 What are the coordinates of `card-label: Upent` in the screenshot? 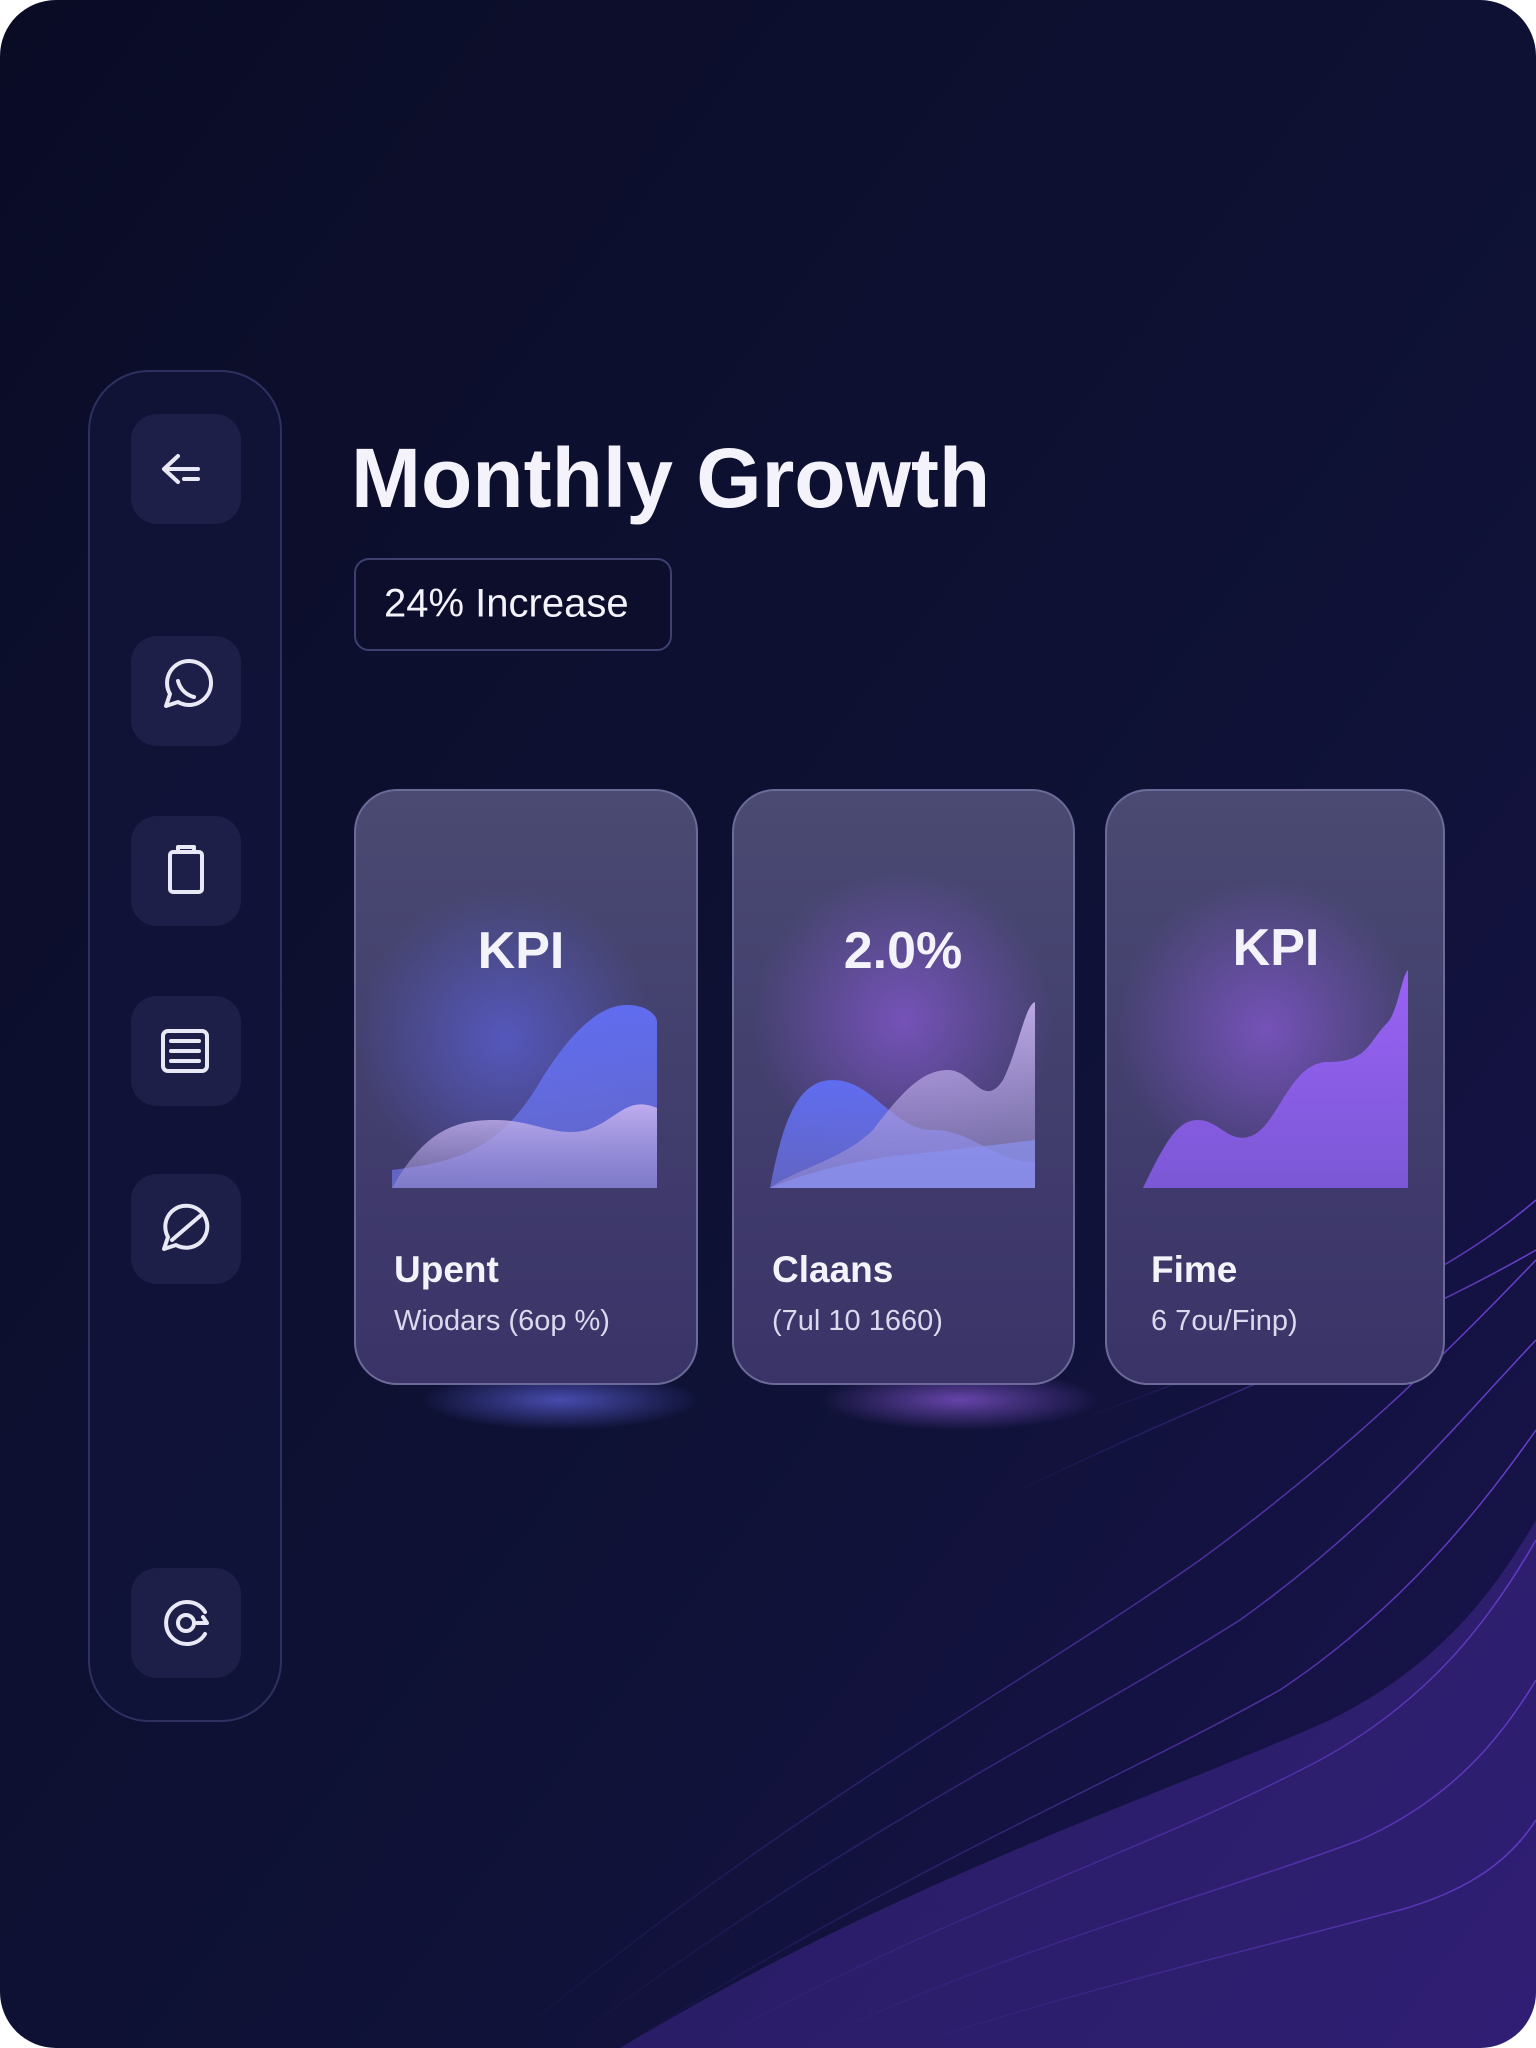 It's located at (446, 1269).